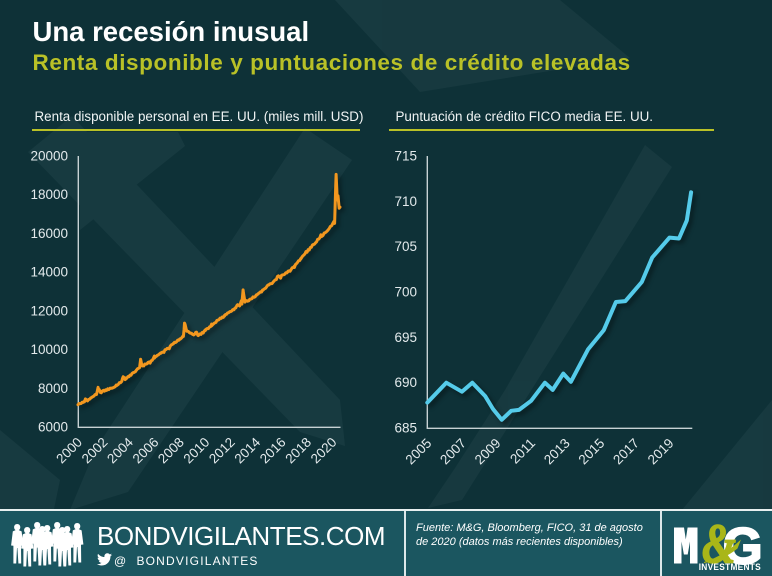 The image size is (772, 576). What do you see at coordinates (49, 156) in the screenshot?
I see `svg-text: 20000` at bounding box center [49, 156].